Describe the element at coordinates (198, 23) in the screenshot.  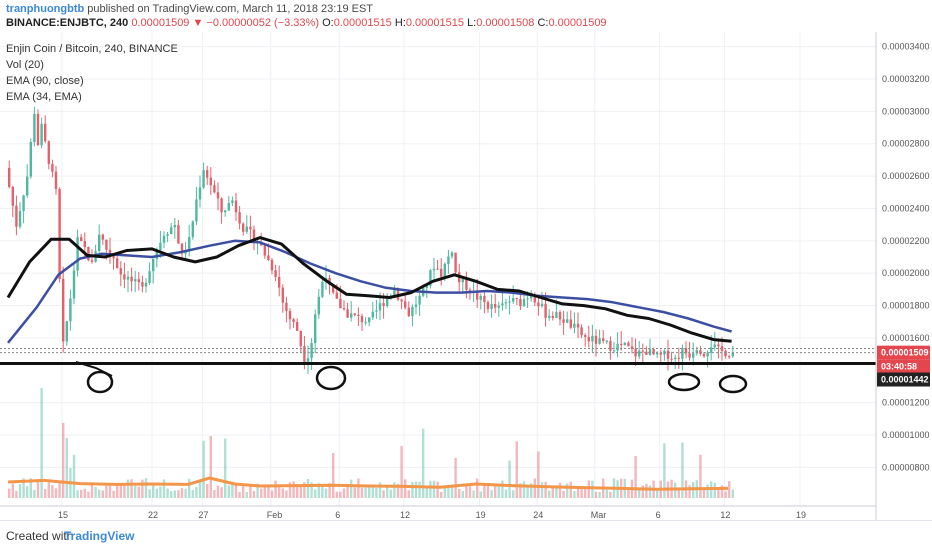
I see `change-arrow-icon: ▼` at that location.